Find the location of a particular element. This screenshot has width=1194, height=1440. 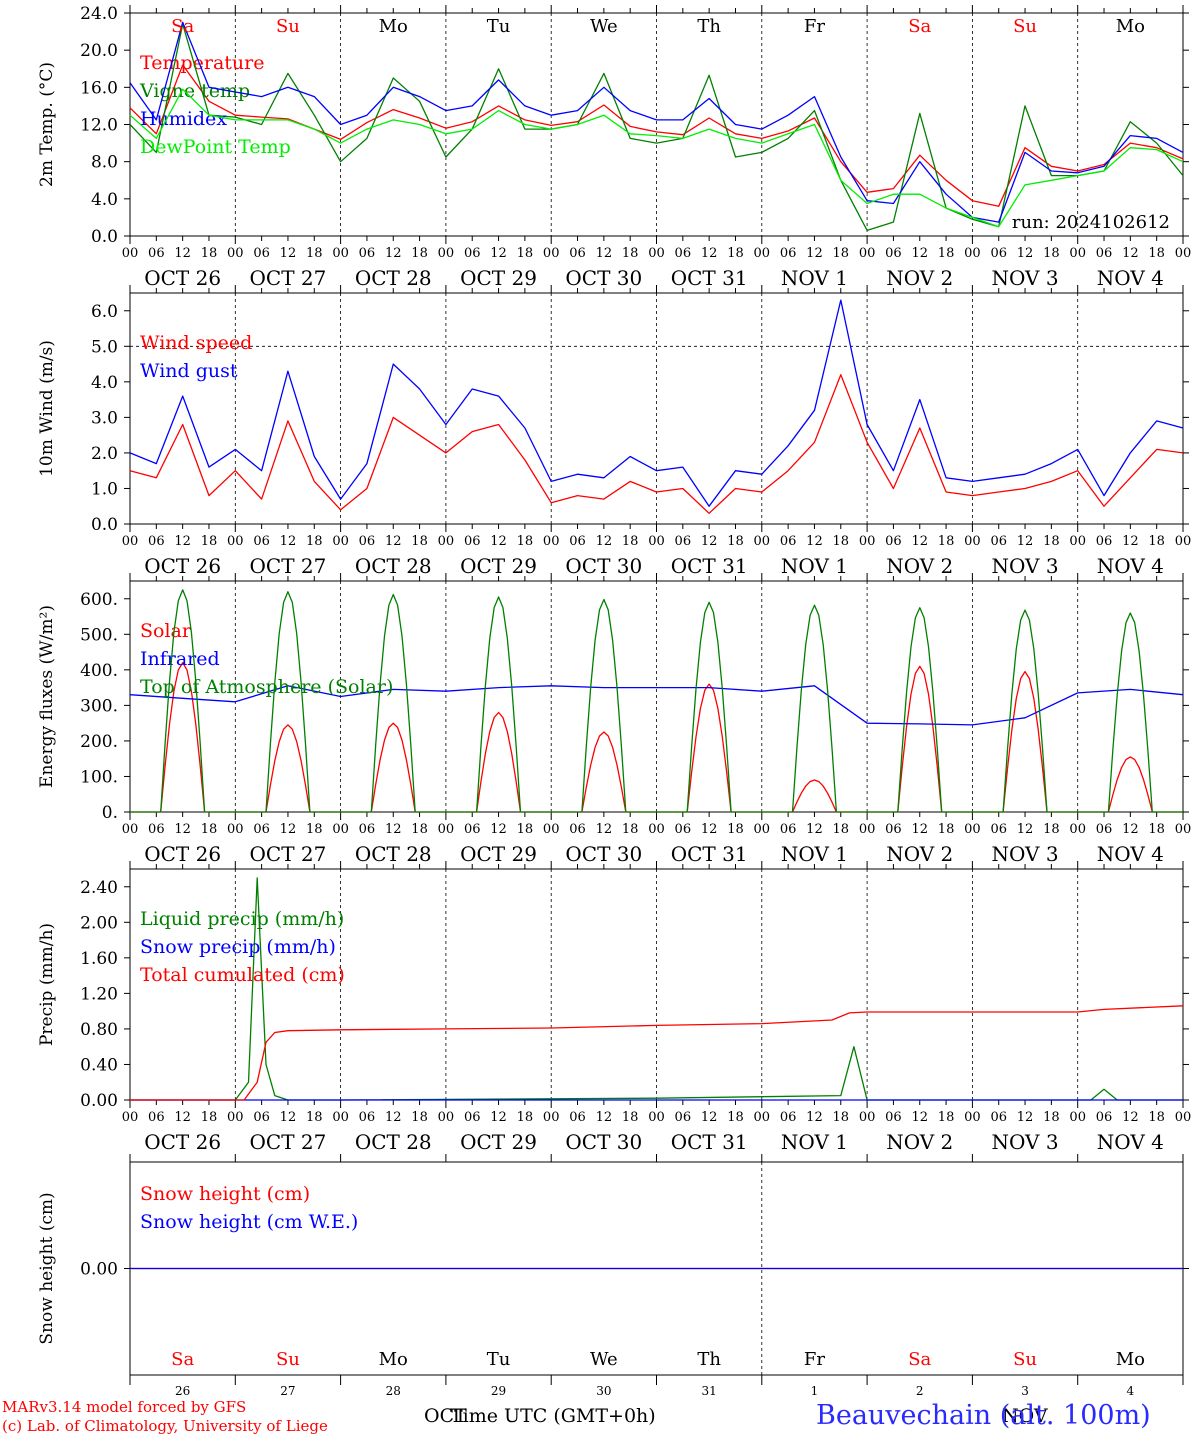

panel-2-ytick-label: 400. is located at coordinates (99, 671).